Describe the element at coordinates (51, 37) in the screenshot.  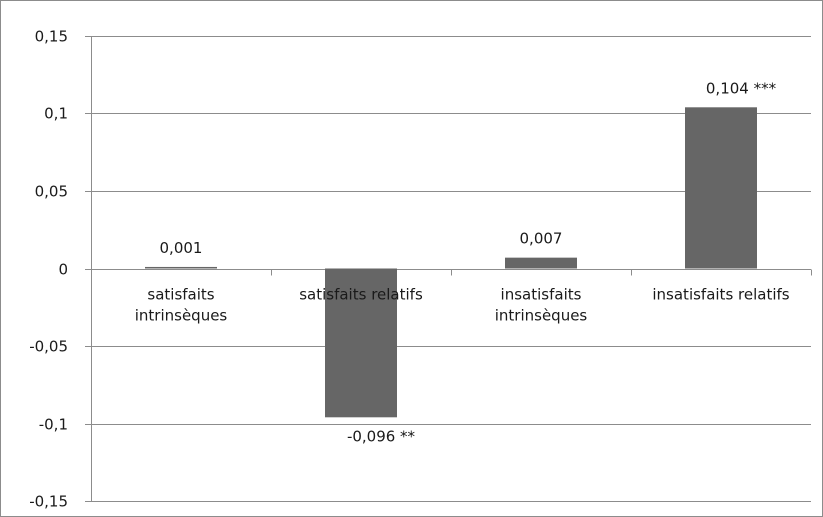
I see `y-tick-label: 0,15` at that location.